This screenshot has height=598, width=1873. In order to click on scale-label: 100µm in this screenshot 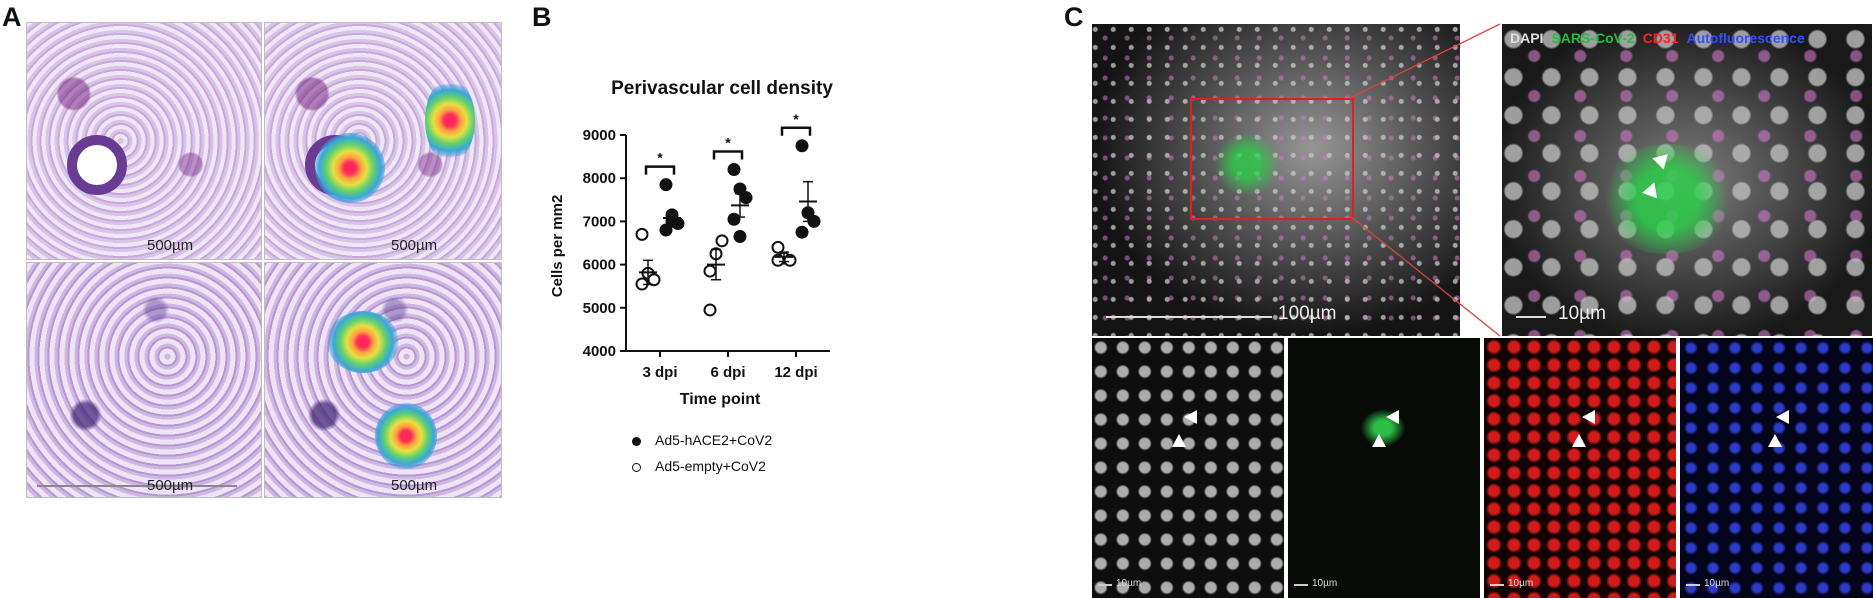, I will do `click(1307, 313)`.